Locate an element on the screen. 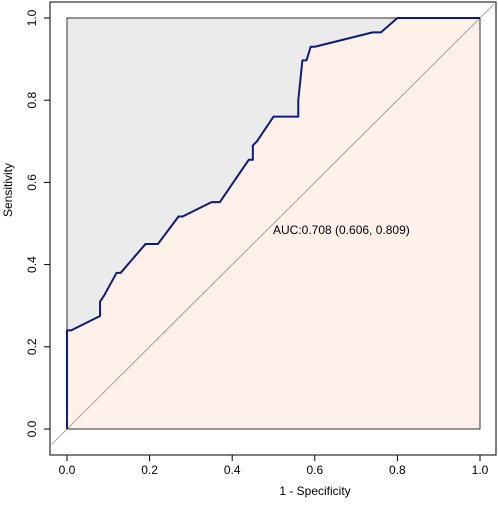 This screenshot has height=506, width=498. x-tick-label: 0.6 is located at coordinates (314, 470).